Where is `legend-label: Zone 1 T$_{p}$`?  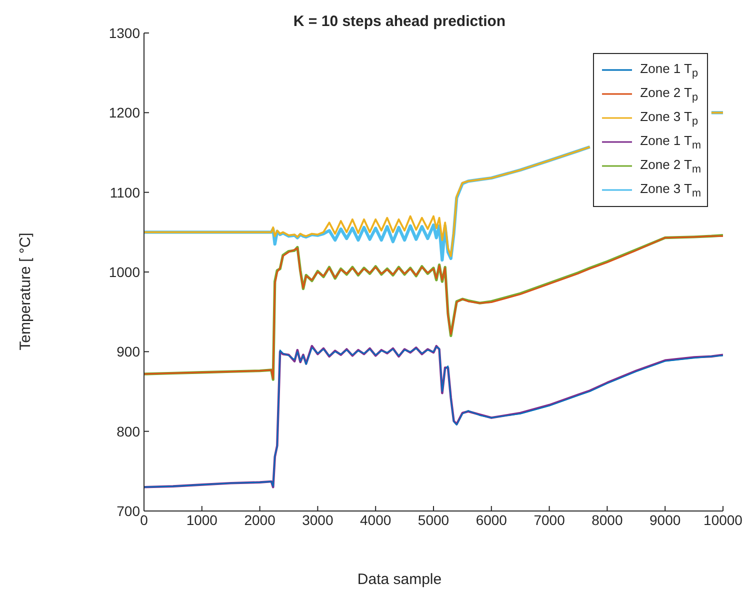
legend-label: Zone 1 T$_{p}$ is located at coordinates (669, 70).